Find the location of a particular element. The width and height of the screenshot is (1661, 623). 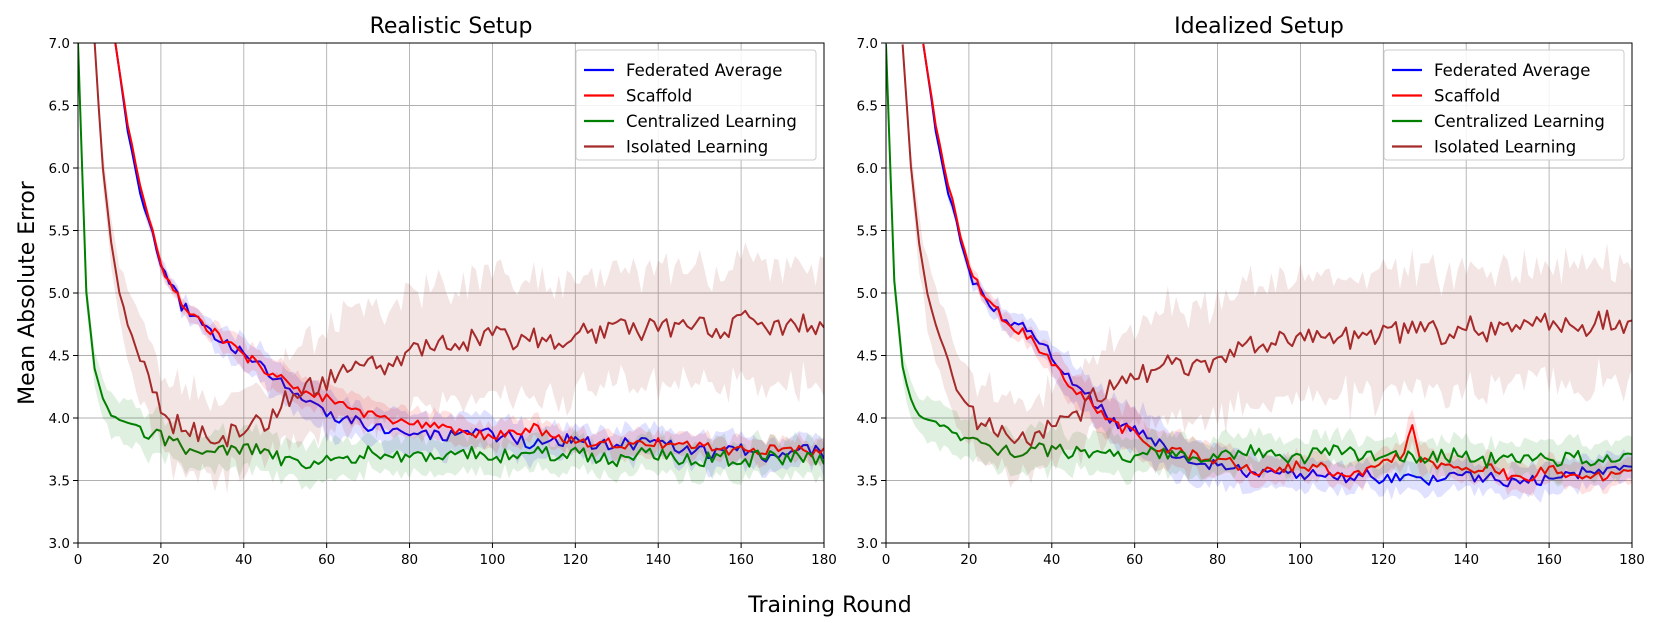

panel1-xtick-label-180: 180 is located at coordinates (824, 560).